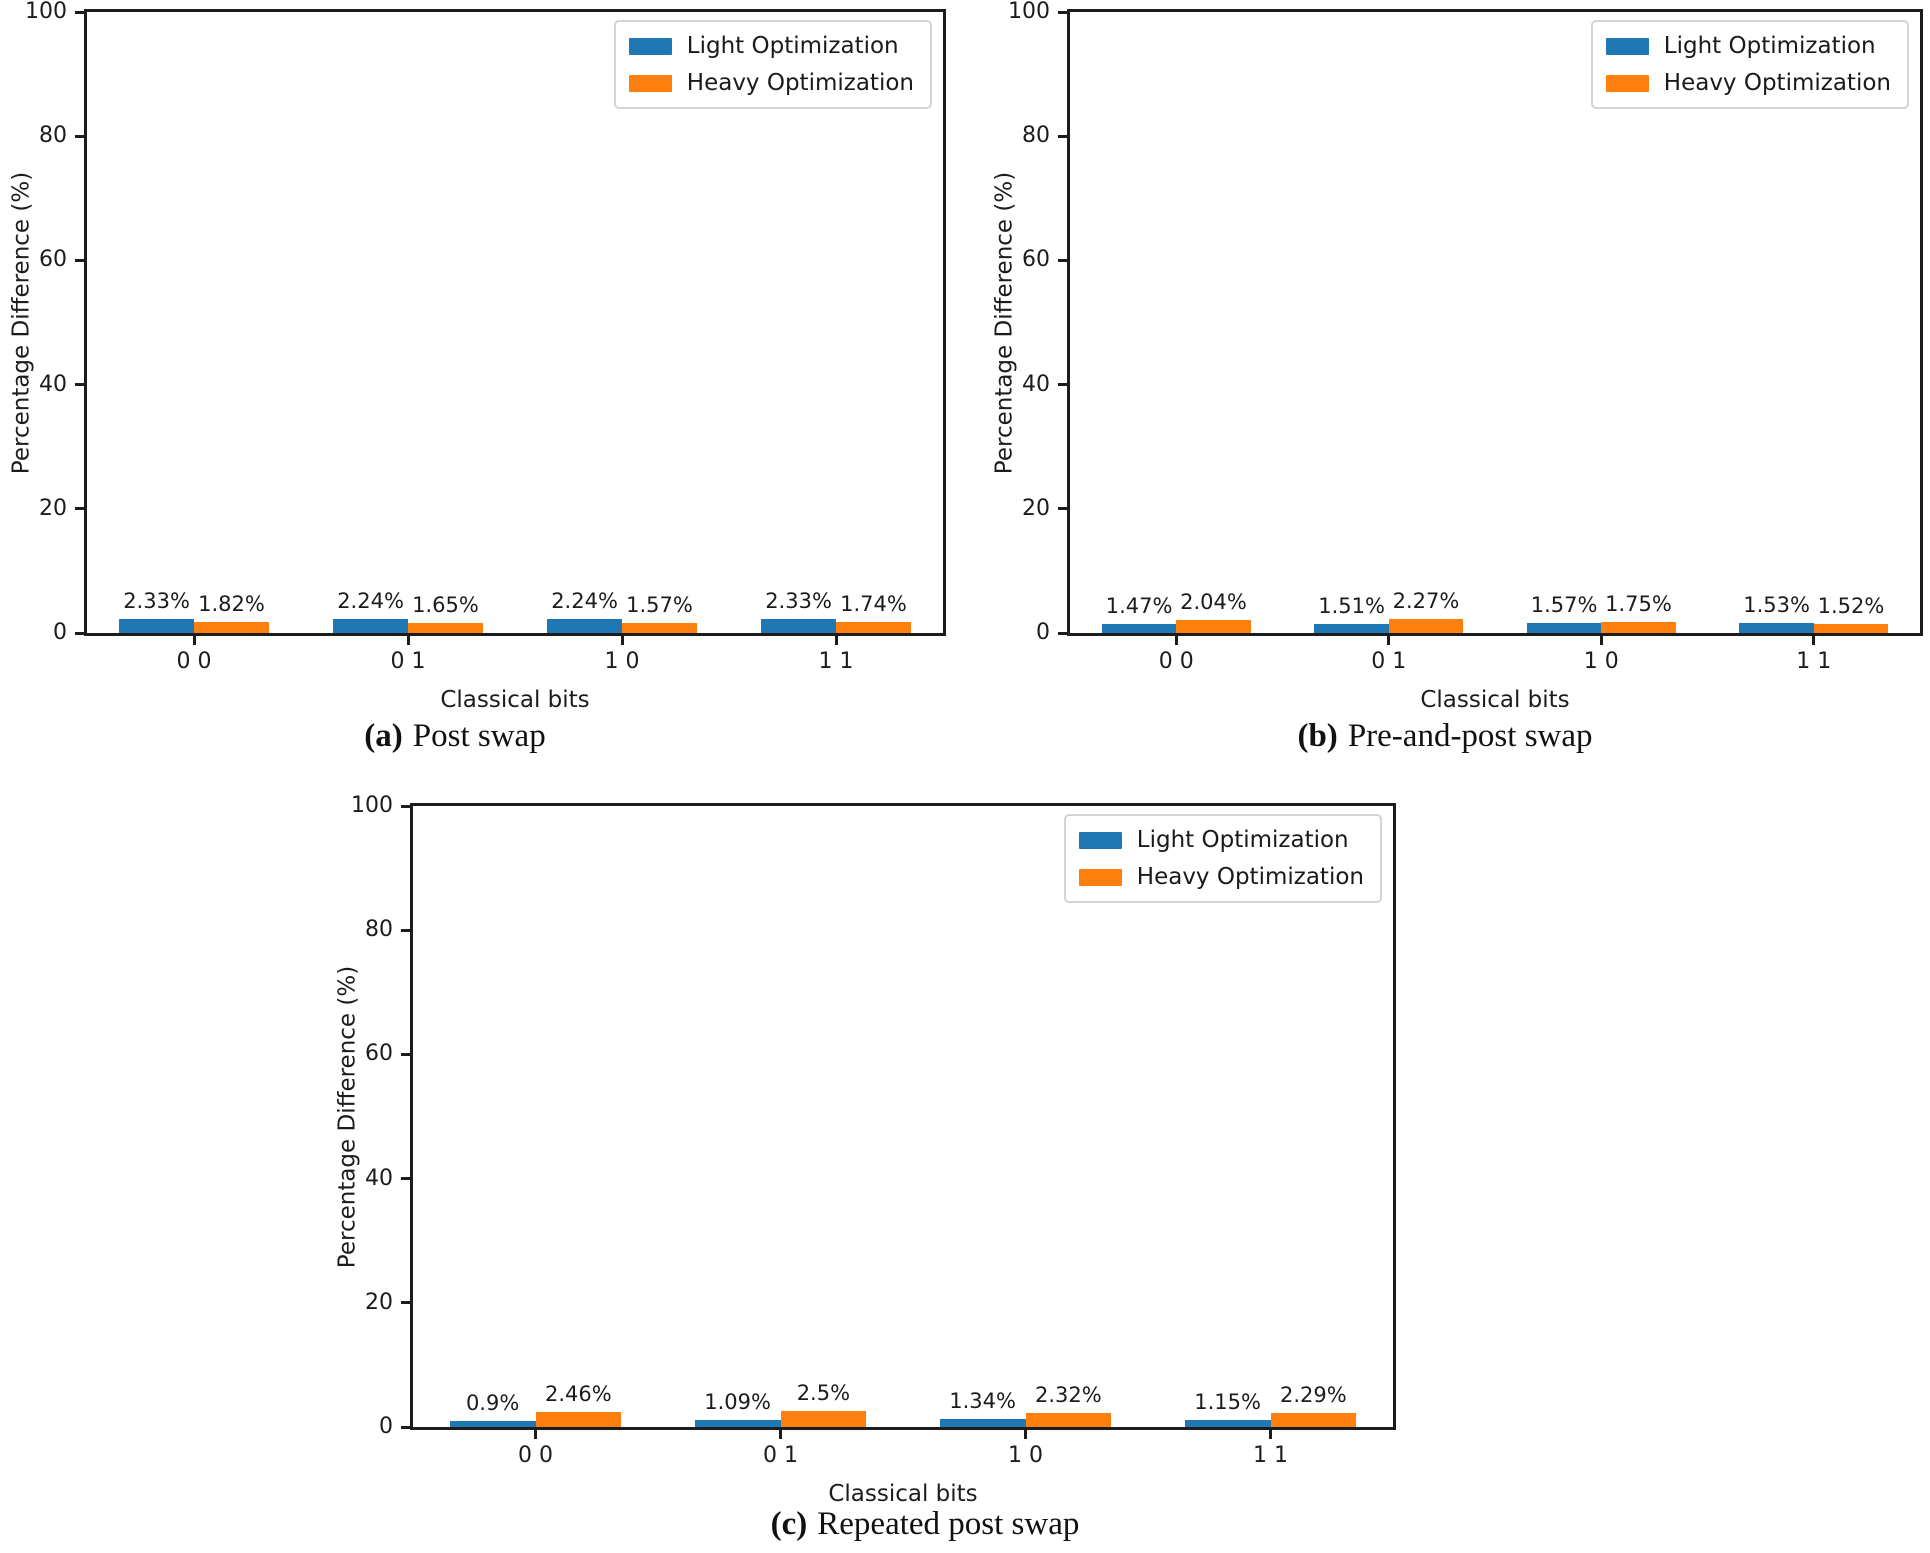 Image resolution: width=1930 pixels, height=1553 pixels. What do you see at coordinates (1749, 64) in the screenshot?
I see `legend: Light Optimization Heavy Optimization` at bounding box center [1749, 64].